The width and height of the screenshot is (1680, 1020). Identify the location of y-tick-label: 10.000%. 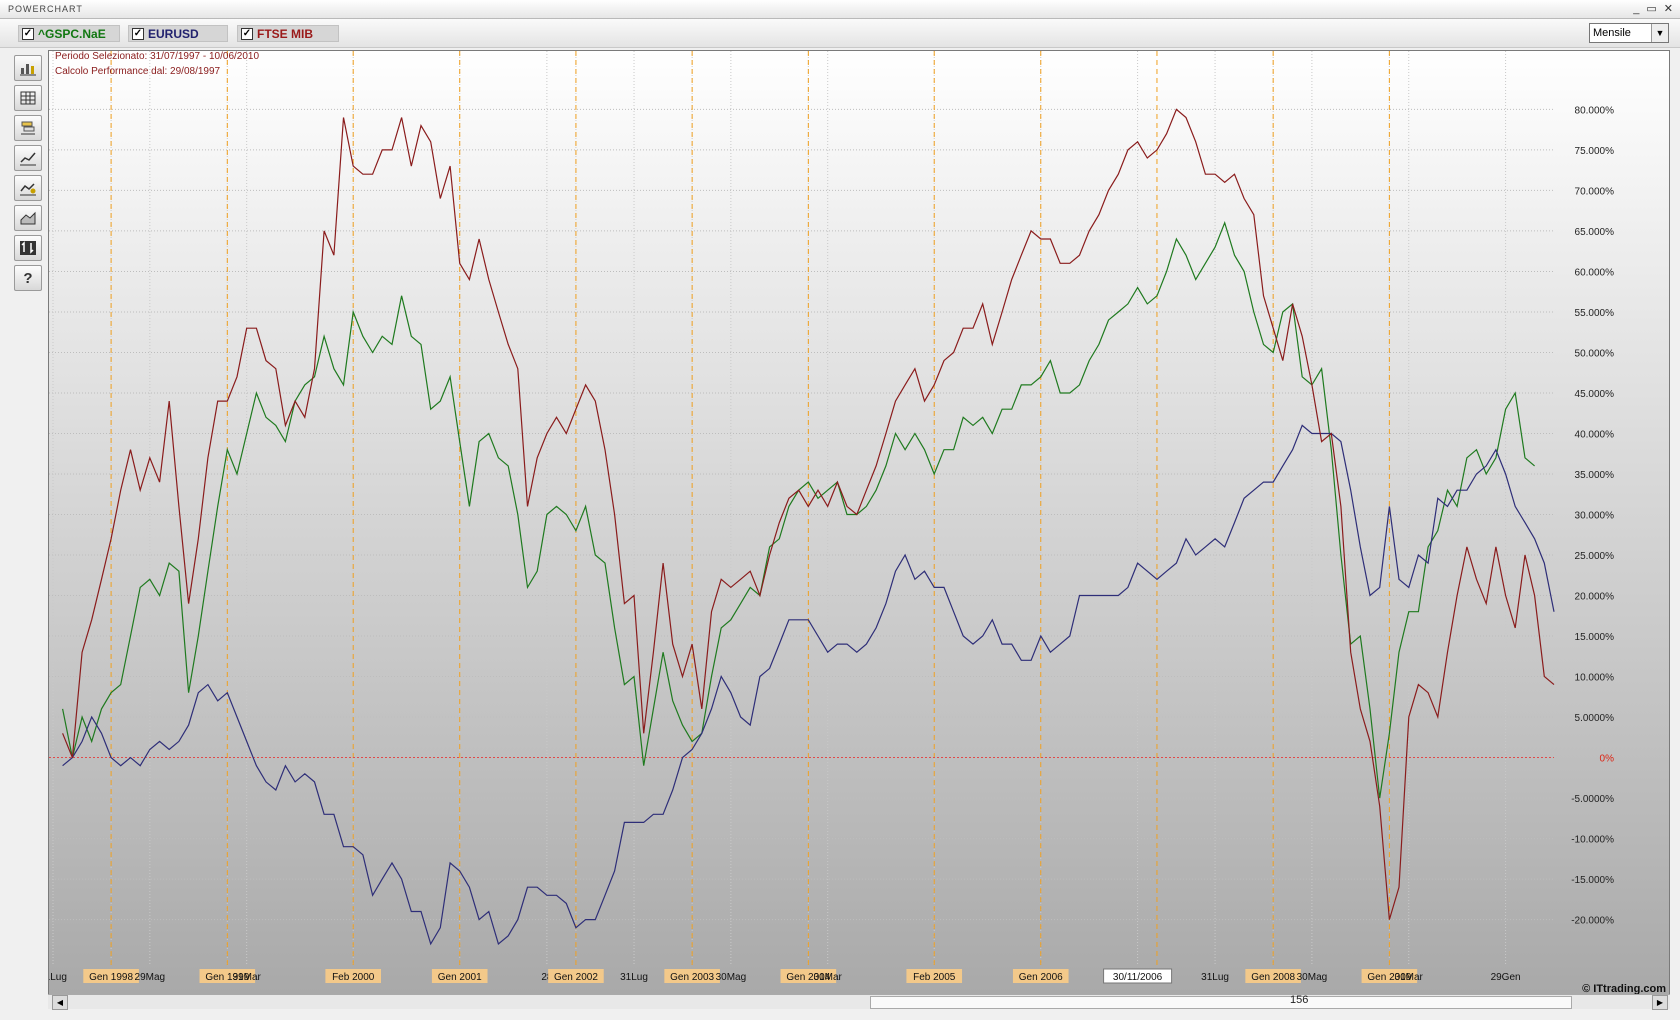
(1595, 678).